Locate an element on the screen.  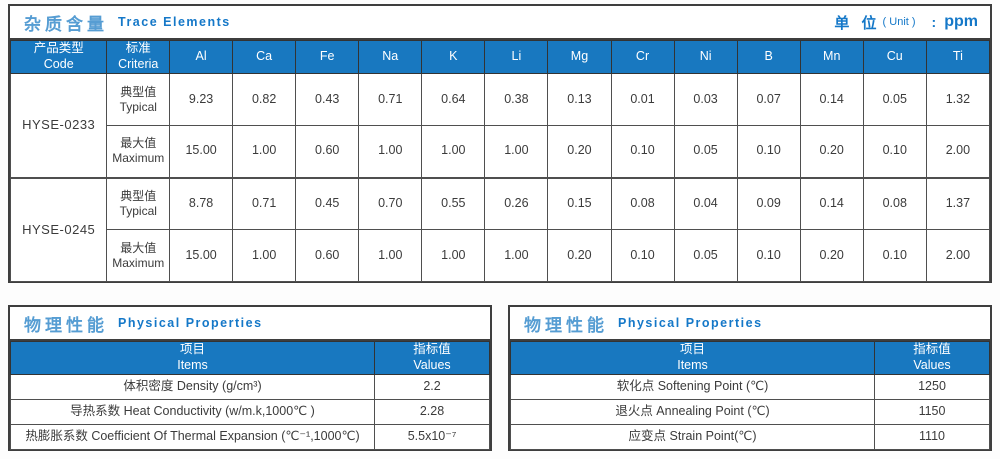
criteria-chinese: 典型值 is located at coordinates (138, 195).